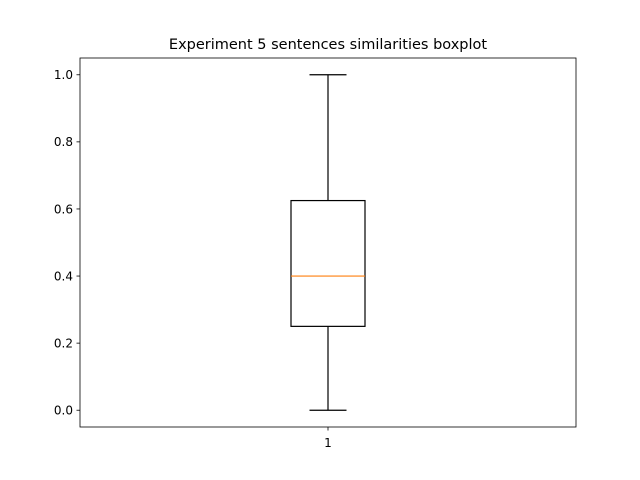  Describe the element at coordinates (63, 209) in the screenshot. I see `y-tick-label: 0.6` at that location.